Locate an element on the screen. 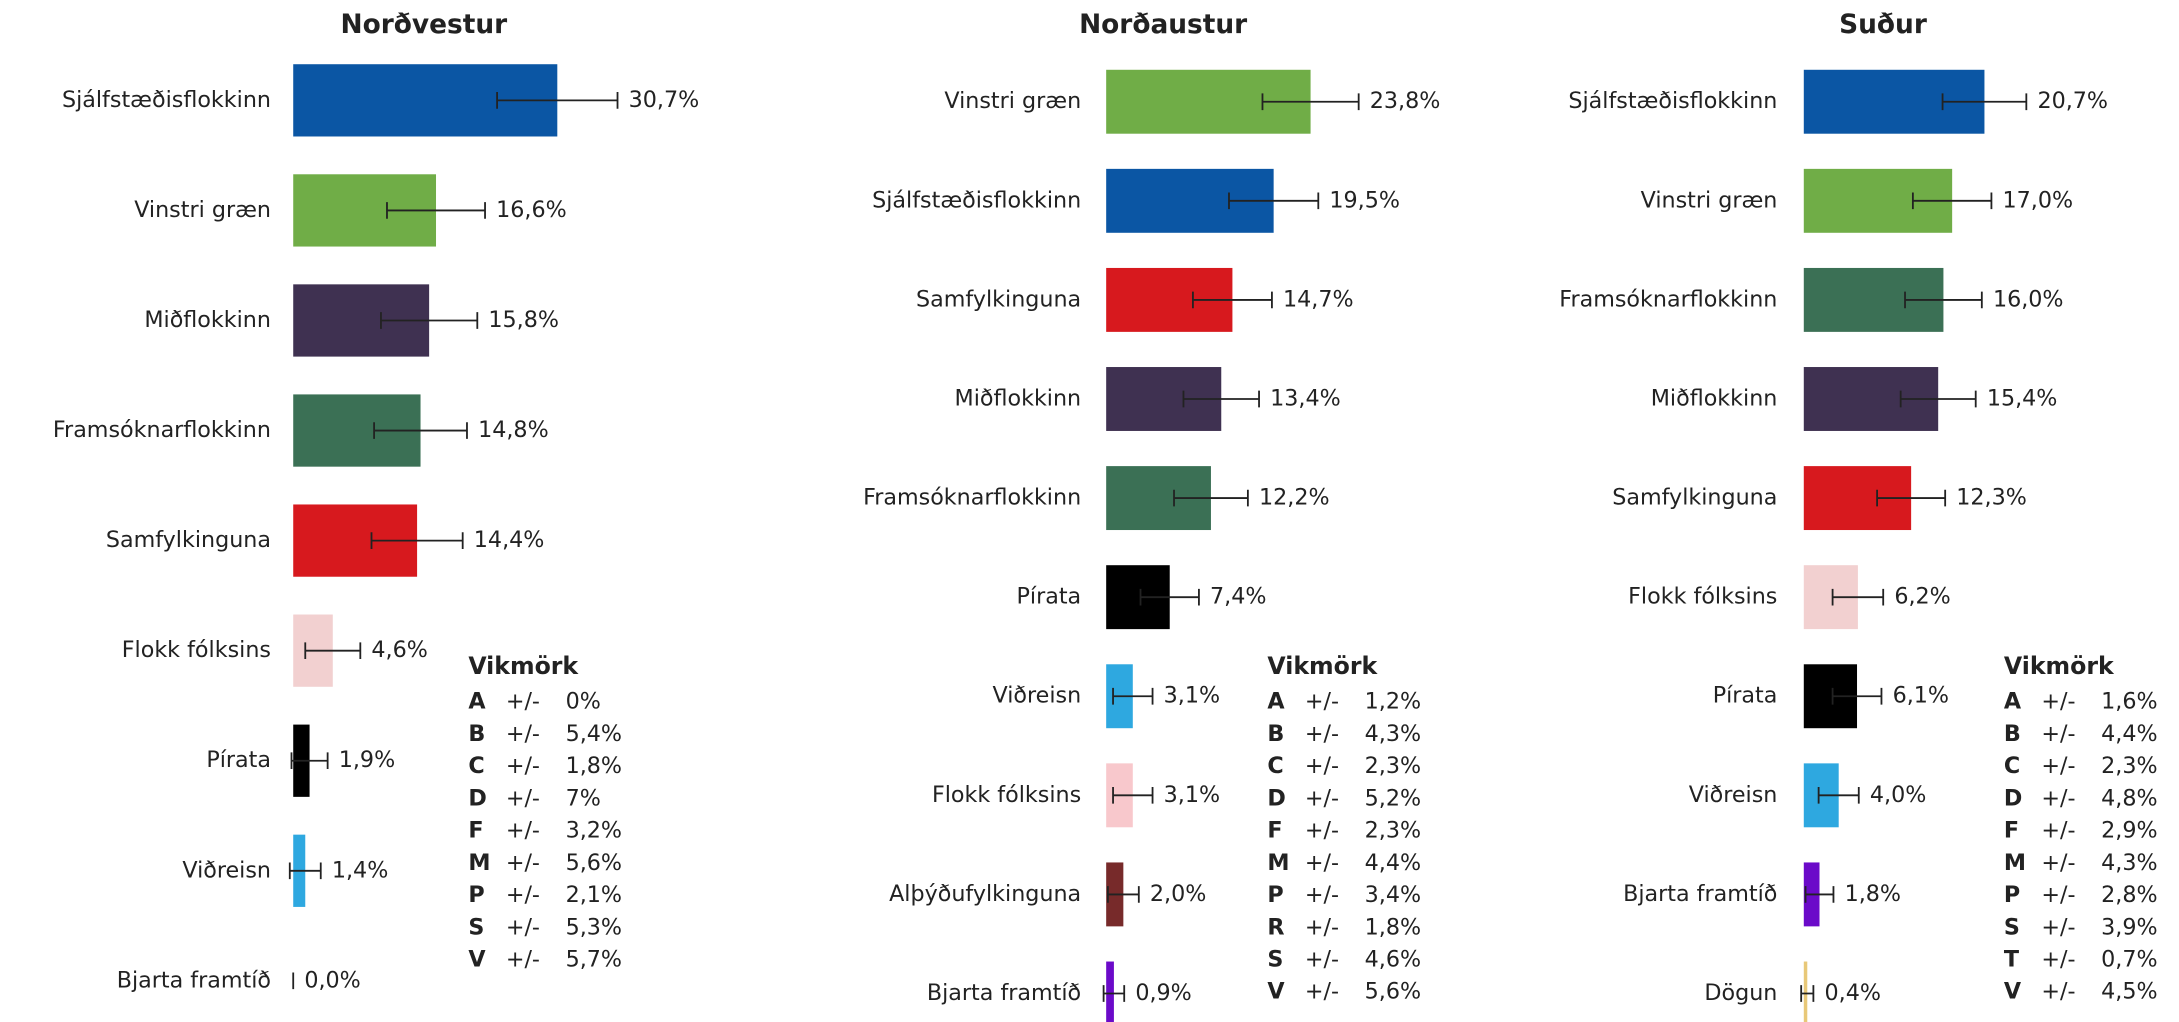  value-label: 15,4% is located at coordinates (2022, 398).